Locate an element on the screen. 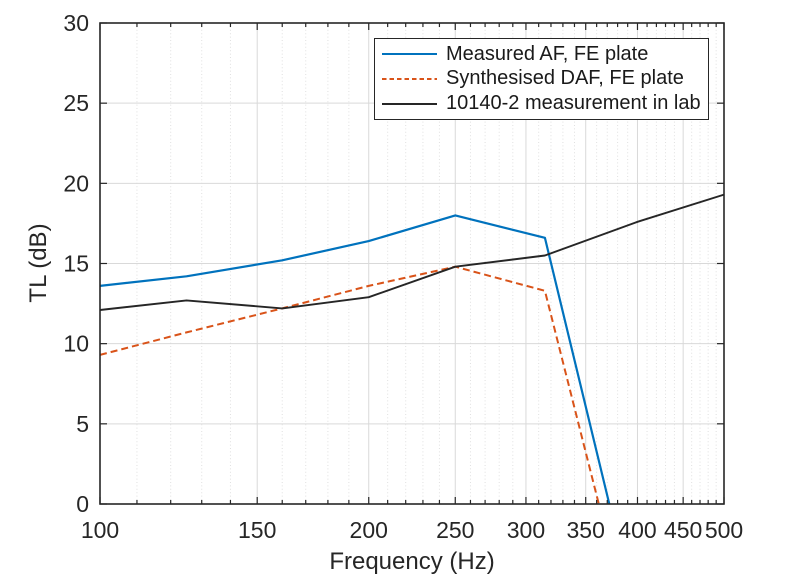  y-tick-label: 25 is located at coordinates (76, 103).